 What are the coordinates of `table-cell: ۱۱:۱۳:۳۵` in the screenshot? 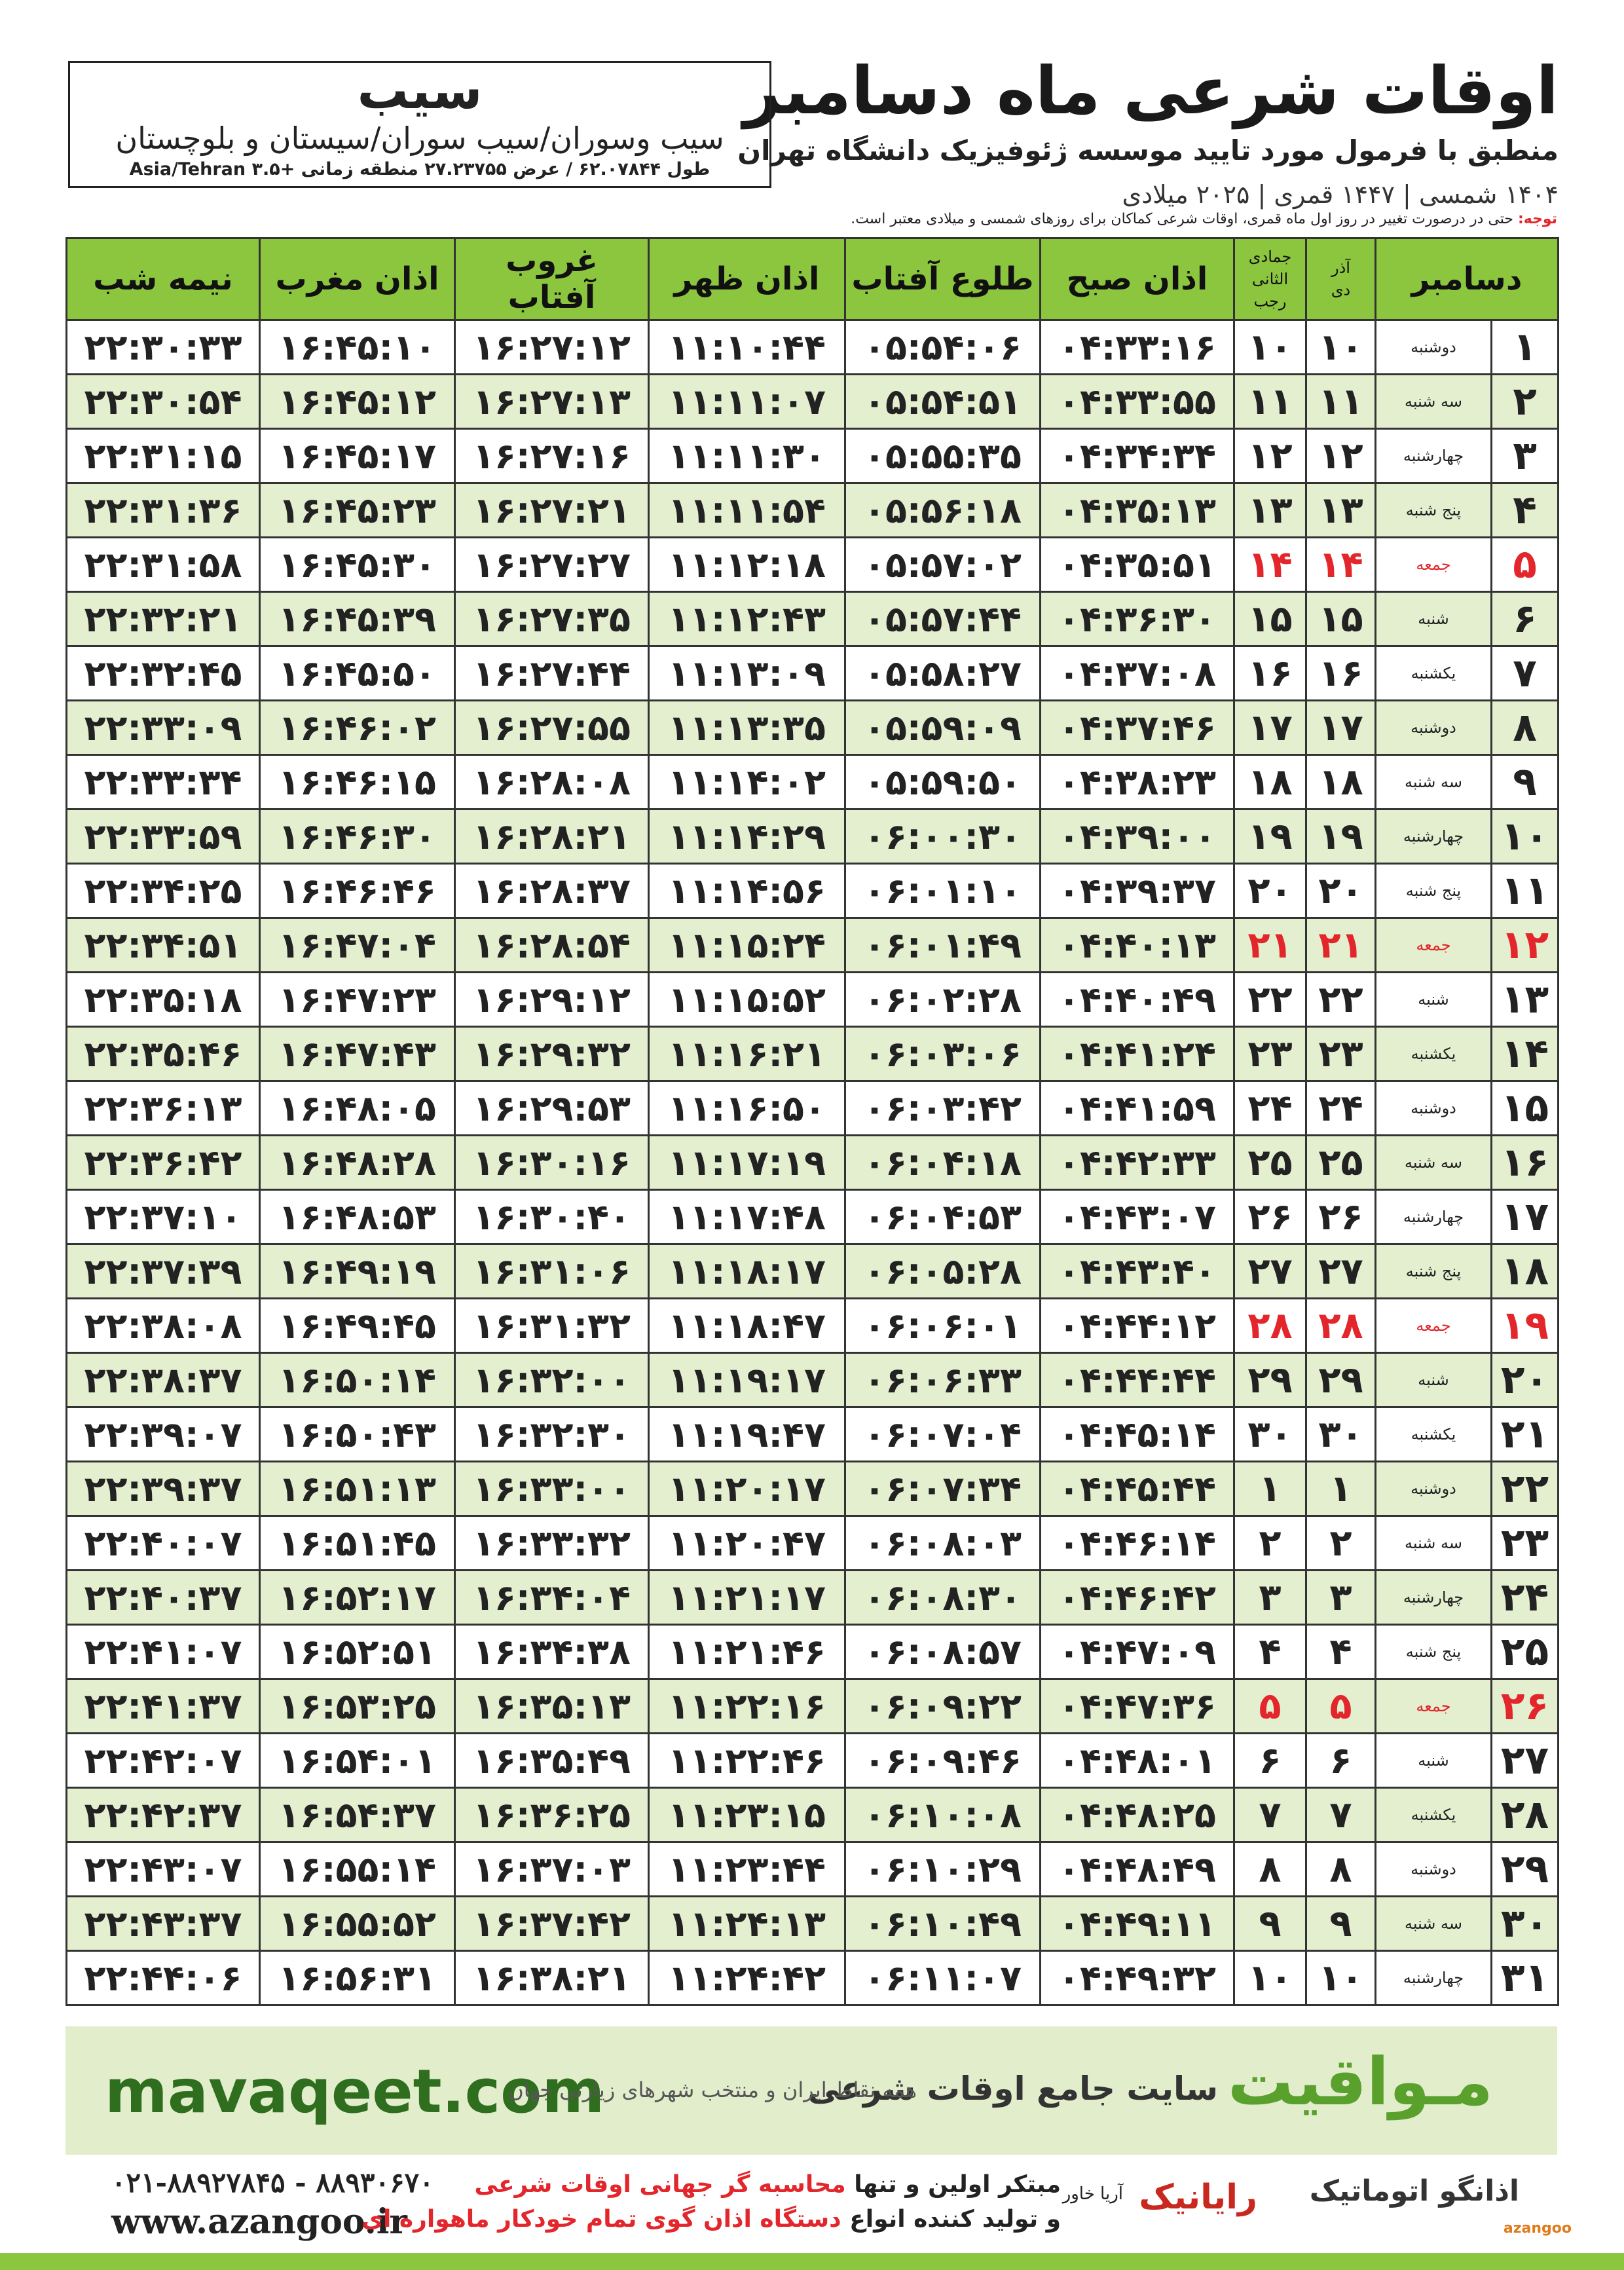 It's located at (747, 727).